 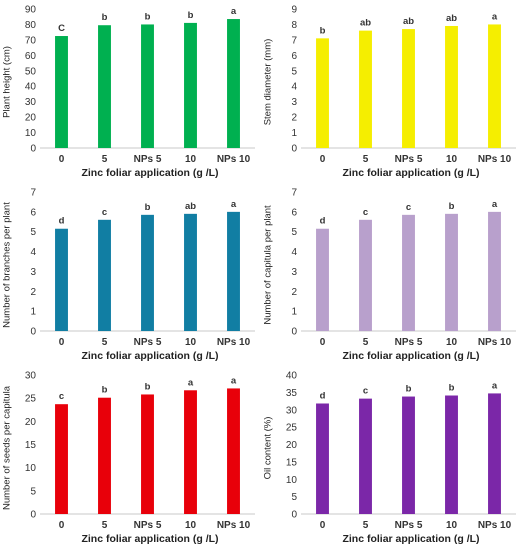 What do you see at coordinates (140, 451) in the screenshot?
I see `plot-area-number-of-seeds-per-capitula: 0 5 10 15 20 25 30 c 0 b 5 b NPs 5 a 10 a NPs 10` at bounding box center [140, 451].